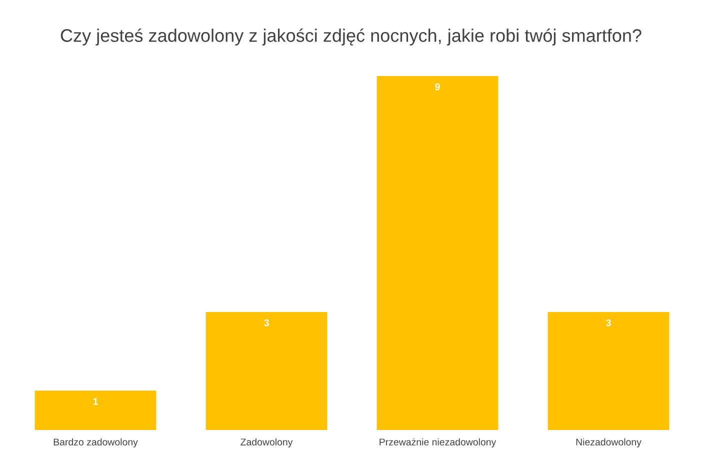 The width and height of the screenshot is (702, 449). What do you see at coordinates (96, 443) in the screenshot?
I see `x-tick-label: Bardzo zadowolony` at bounding box center [96, 443].